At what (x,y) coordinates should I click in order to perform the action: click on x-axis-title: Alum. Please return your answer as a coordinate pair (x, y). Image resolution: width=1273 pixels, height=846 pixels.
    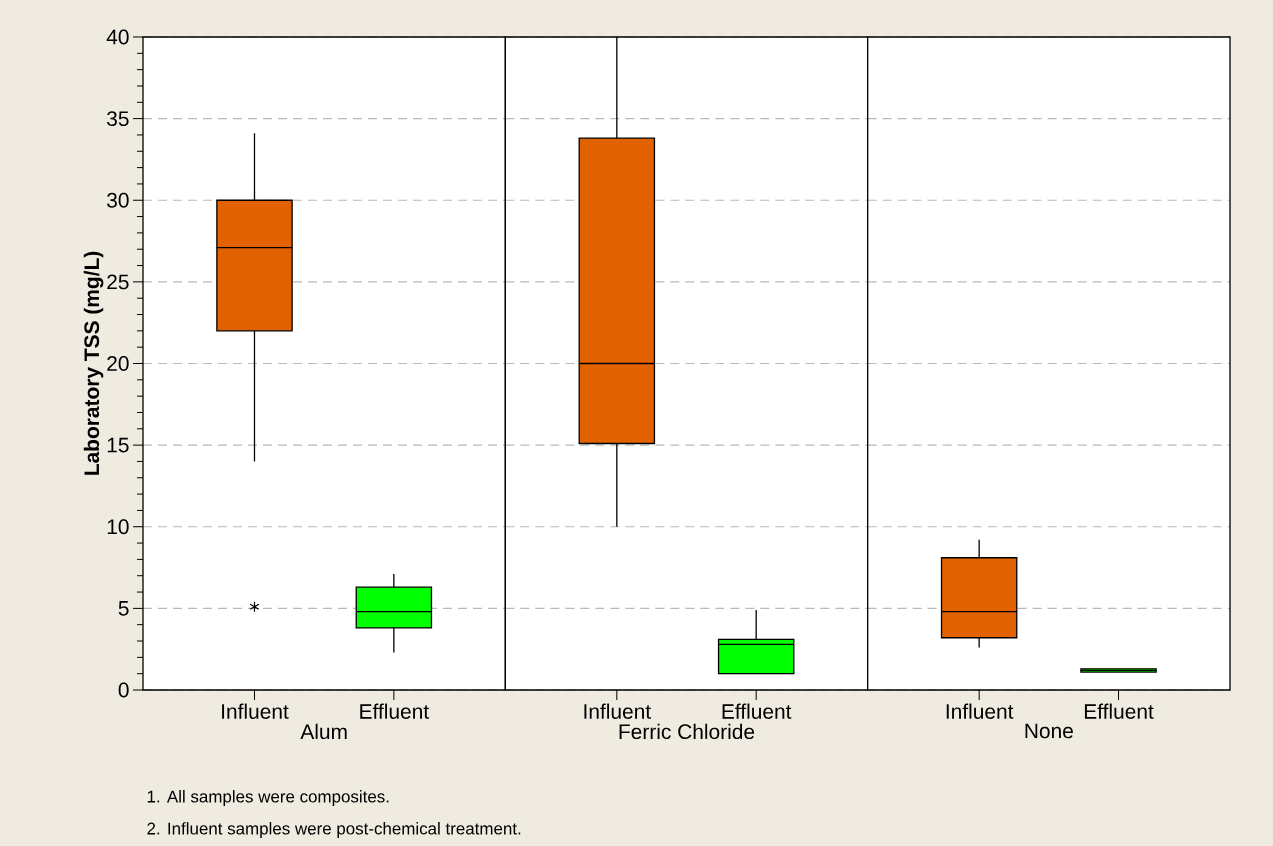
    Looking at the image, I should click on (323, 731).